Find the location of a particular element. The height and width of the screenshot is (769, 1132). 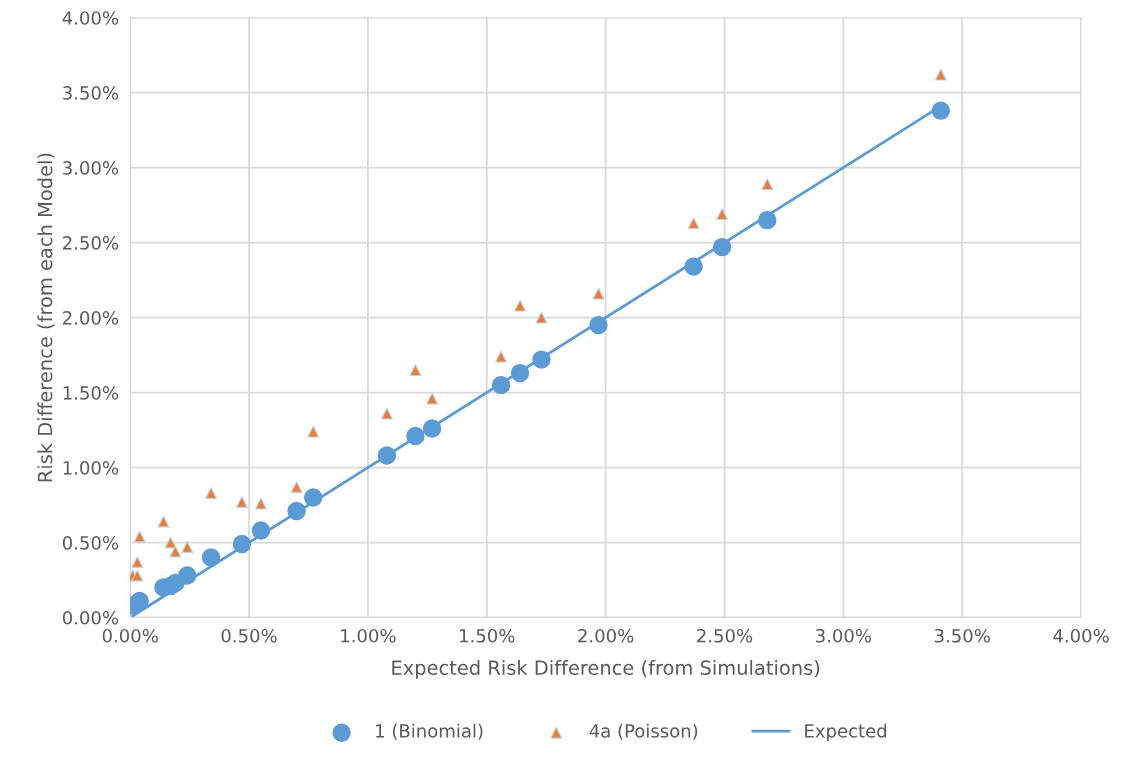

y-tick-label: 2.50% is located at coordinates (91, 243).